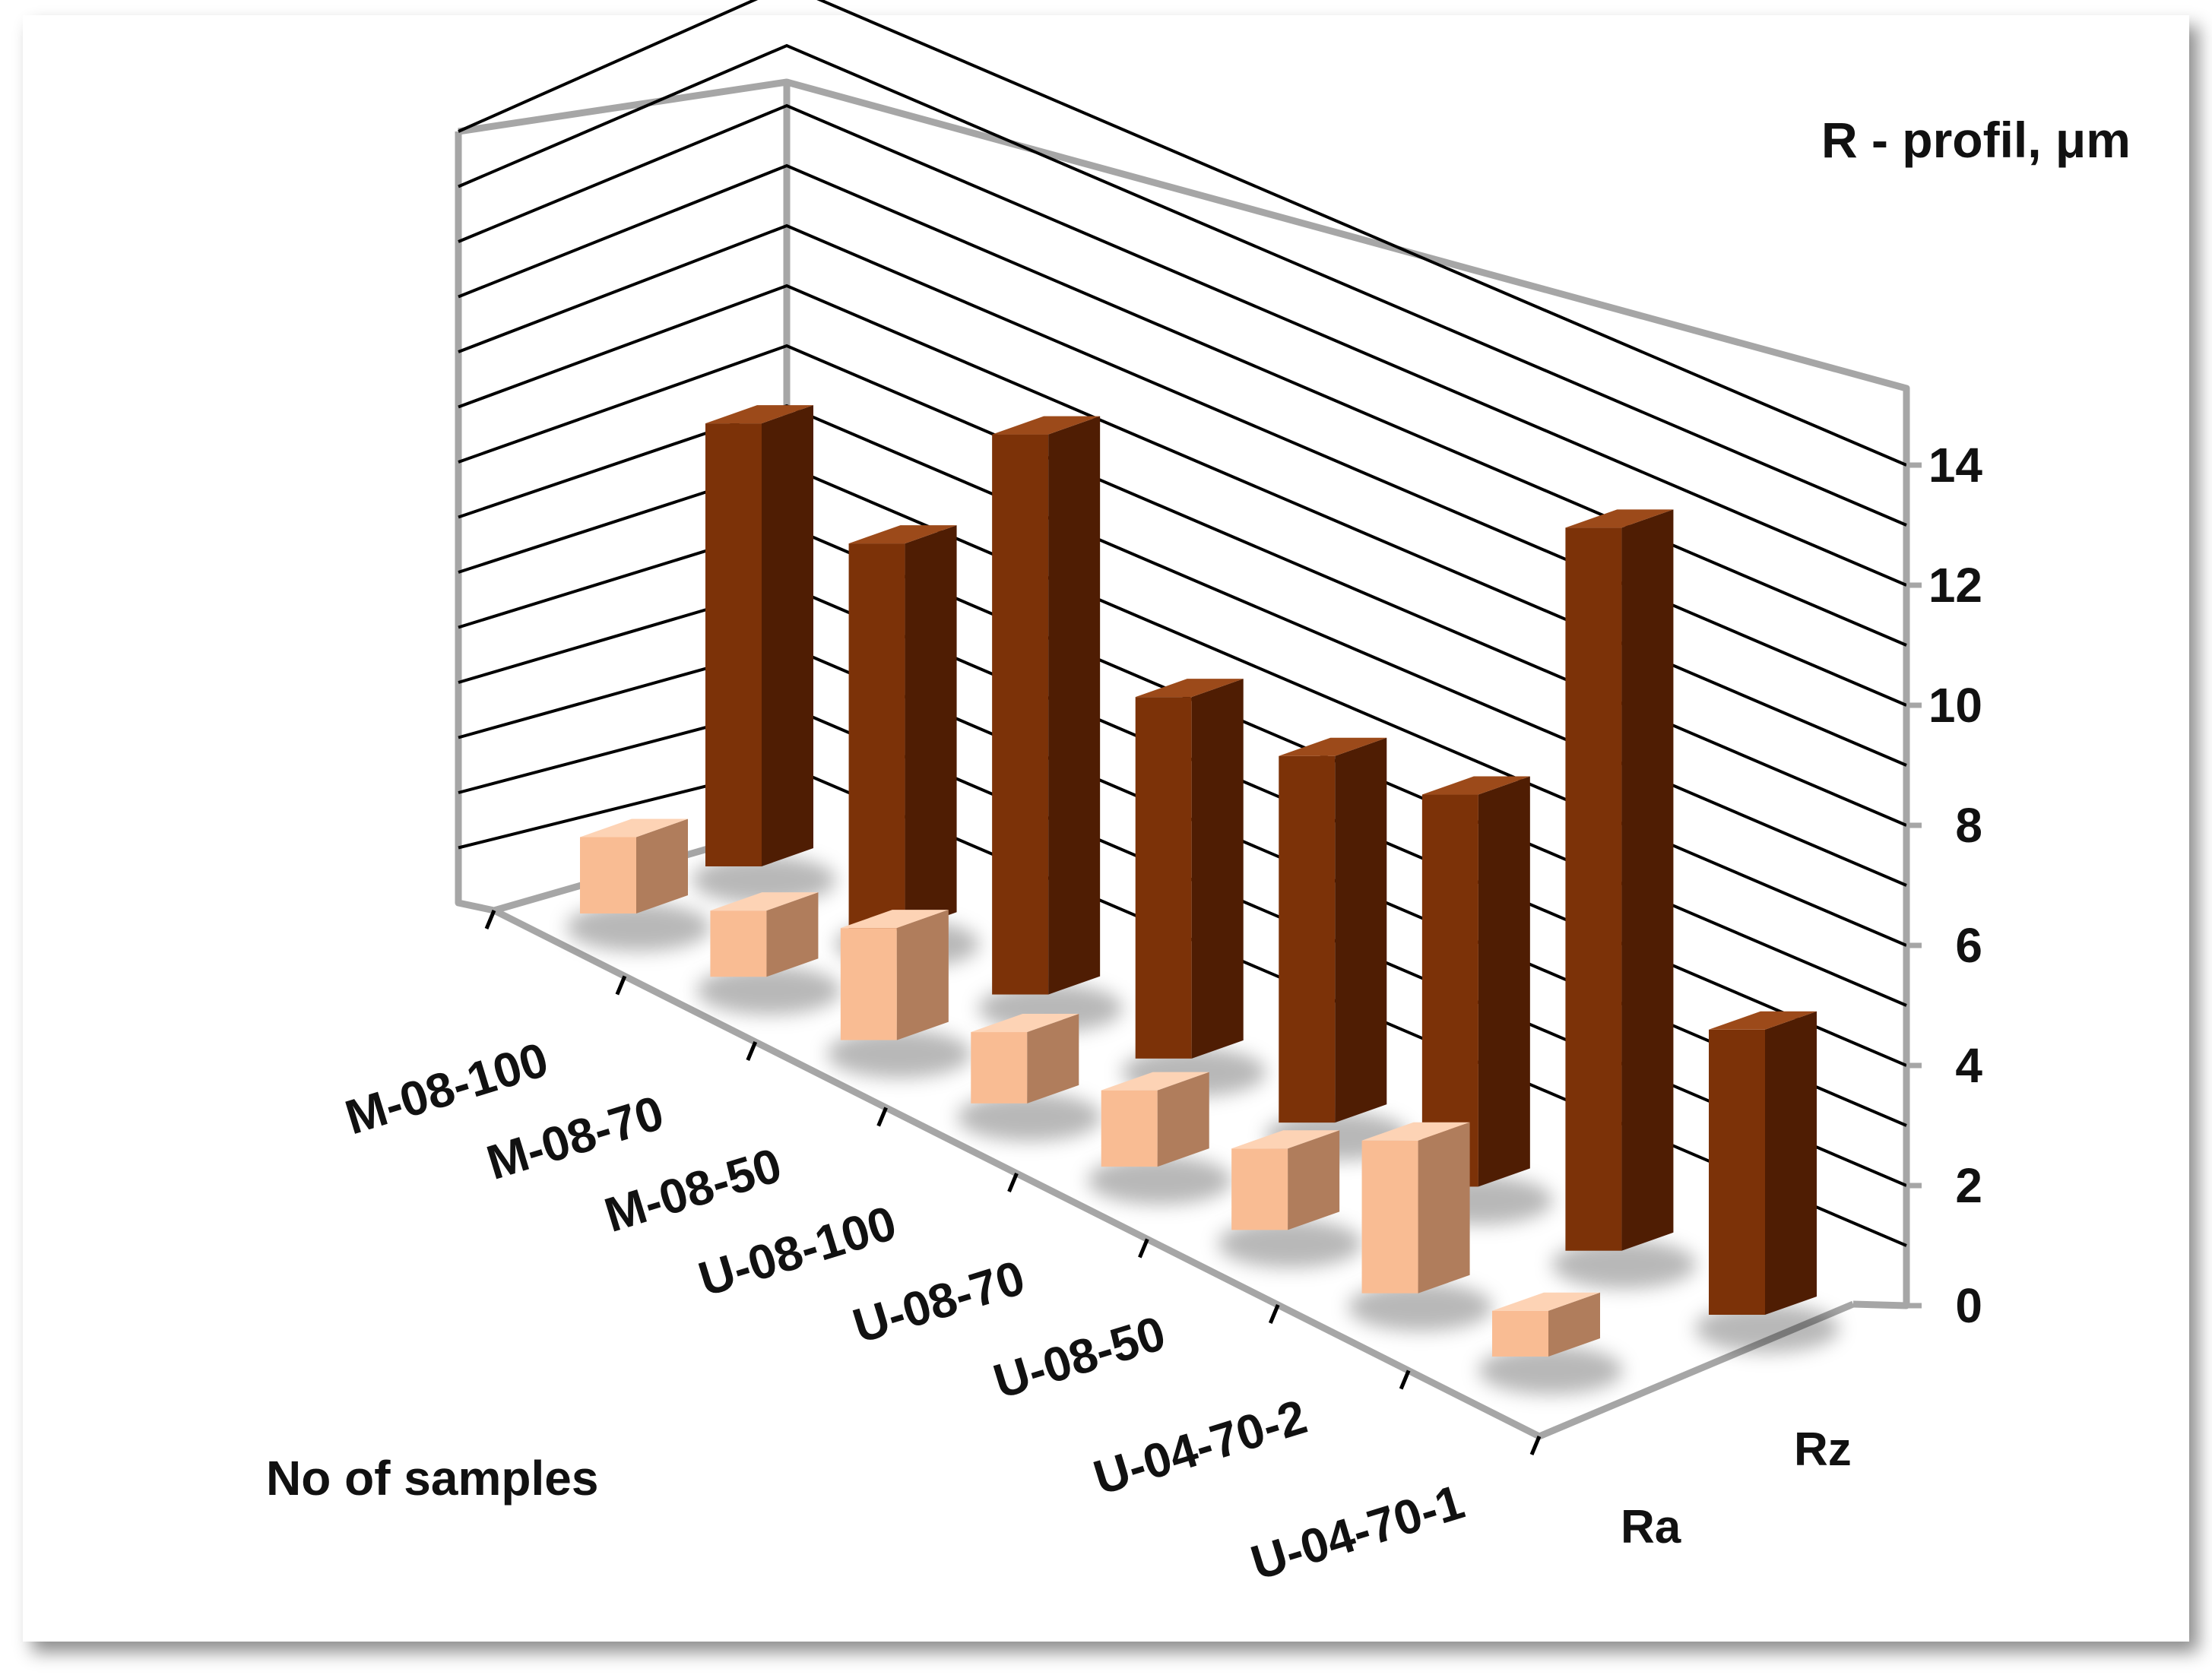 The width and height of the screenshot is (2212, 1675). I want to click on x-tick-label: U-04-70-1, so click(1358, 1532).